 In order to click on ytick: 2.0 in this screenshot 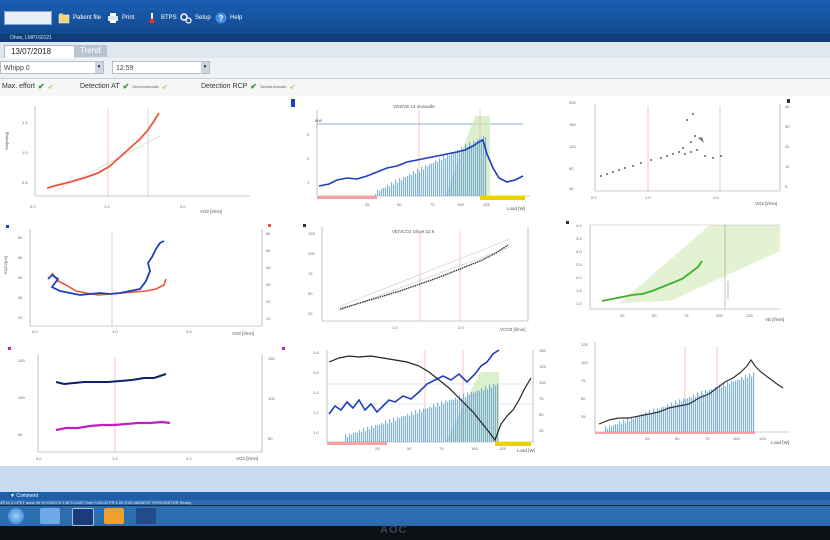, I will do `click(579, 277)`.